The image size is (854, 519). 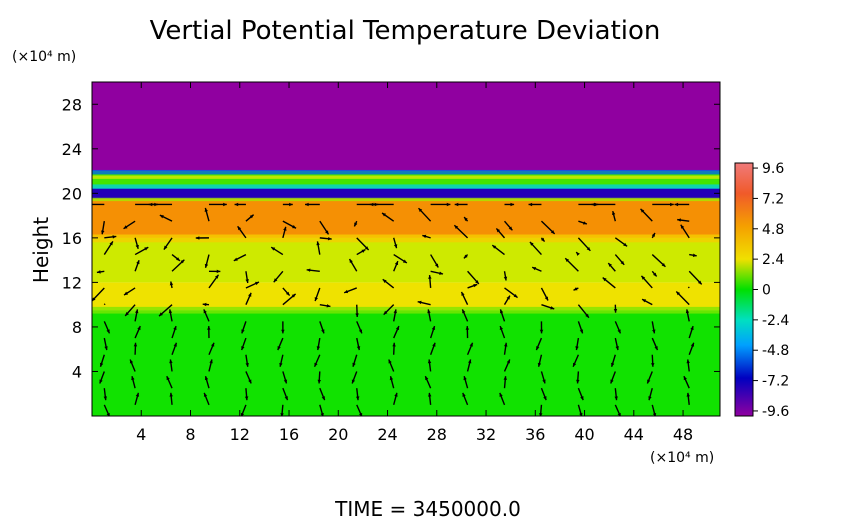 What do you see at coordinates (72, 282) in the screenshot?
I see `y-tick-label: 12` at bounding box center [72, 282].